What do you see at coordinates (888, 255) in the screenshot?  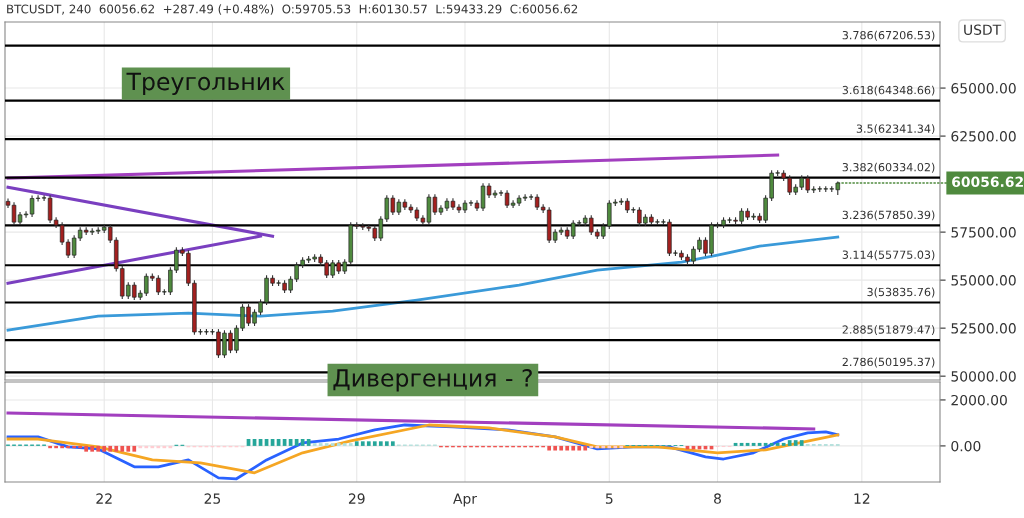 I see `ref-line-label: 3.114(55775.03)` at bounding box center [888, 255].